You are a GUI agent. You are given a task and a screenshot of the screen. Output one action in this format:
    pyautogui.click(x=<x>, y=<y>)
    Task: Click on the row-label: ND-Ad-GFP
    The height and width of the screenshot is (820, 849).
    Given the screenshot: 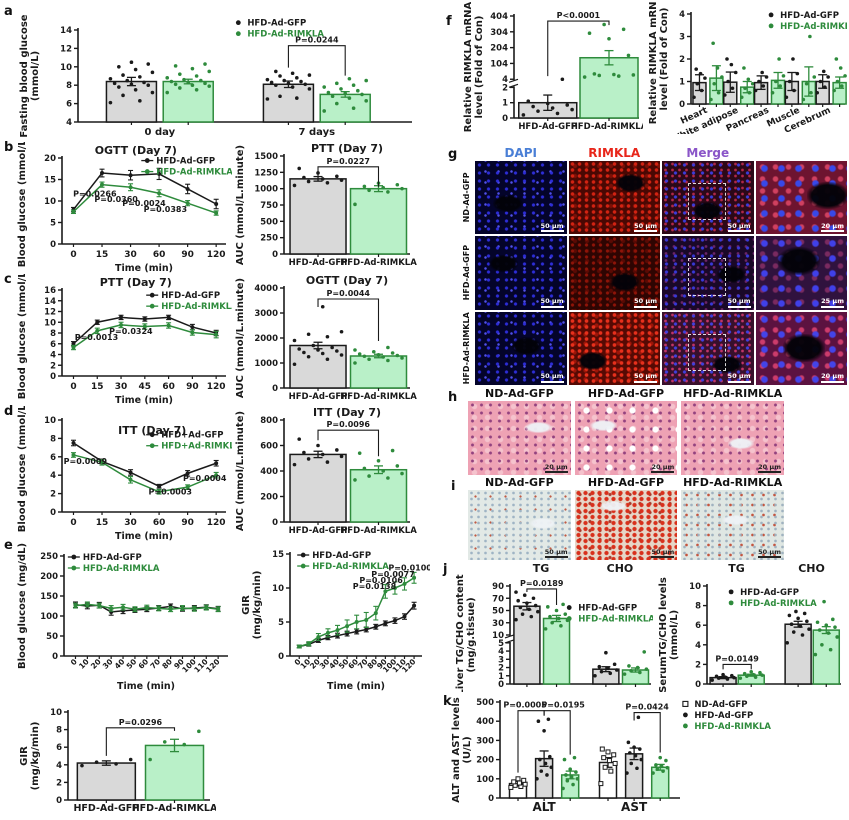 What is the action you would take?
    pyautogui.click(x=466, y=197)
    